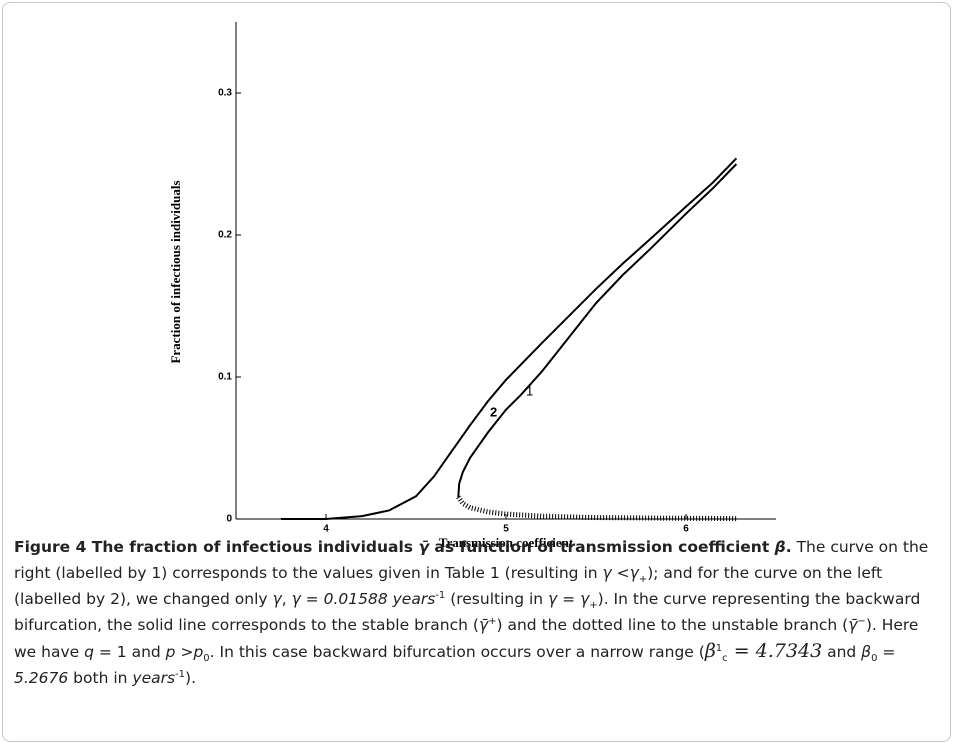 This screenshot has height=742, width=955. I want to click on y-tick-label: 0, so click(229, 519).